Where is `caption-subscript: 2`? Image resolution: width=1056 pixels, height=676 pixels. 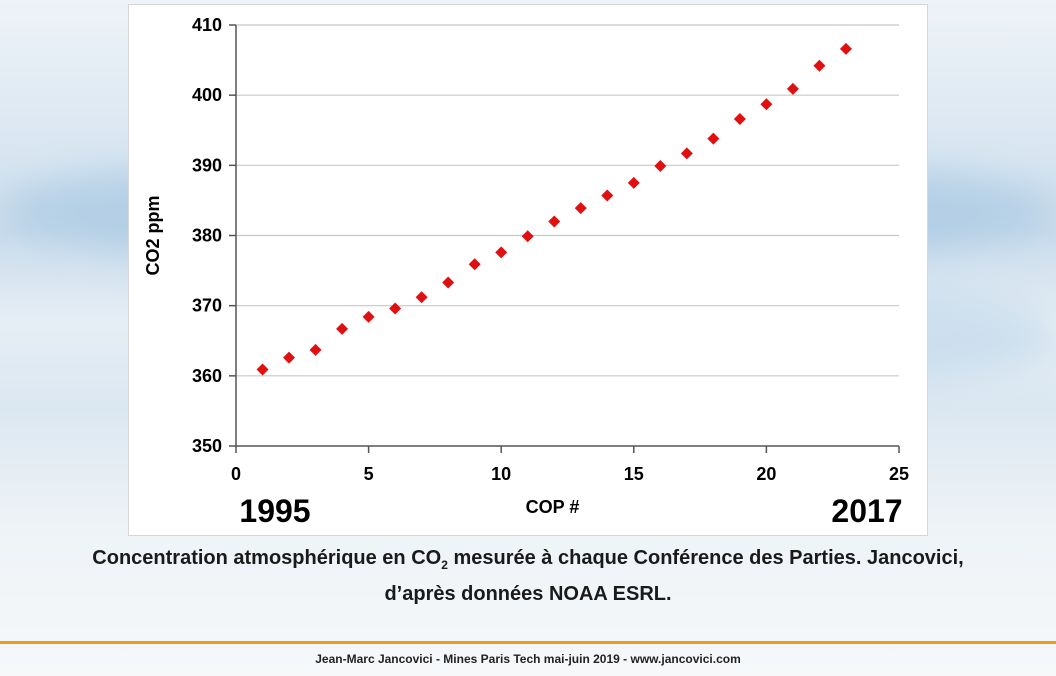 caption-subscript: 2 is located at coordinates (444, 565).